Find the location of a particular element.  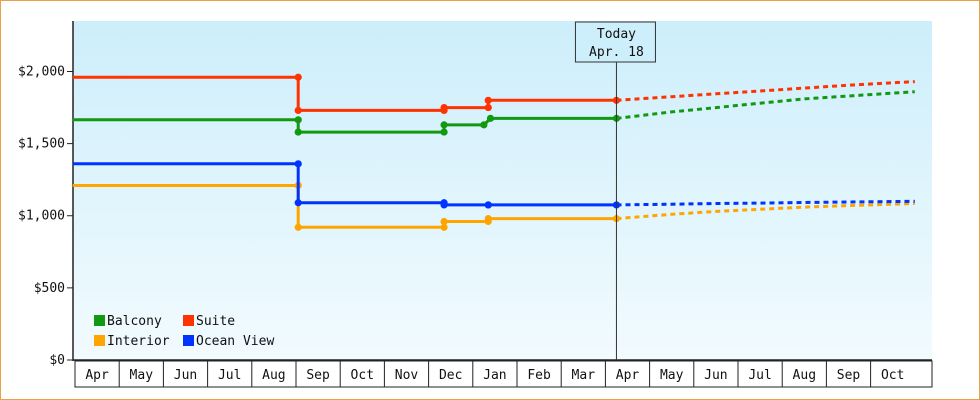

forecast-line-suite is located at coordinates (765, 91).